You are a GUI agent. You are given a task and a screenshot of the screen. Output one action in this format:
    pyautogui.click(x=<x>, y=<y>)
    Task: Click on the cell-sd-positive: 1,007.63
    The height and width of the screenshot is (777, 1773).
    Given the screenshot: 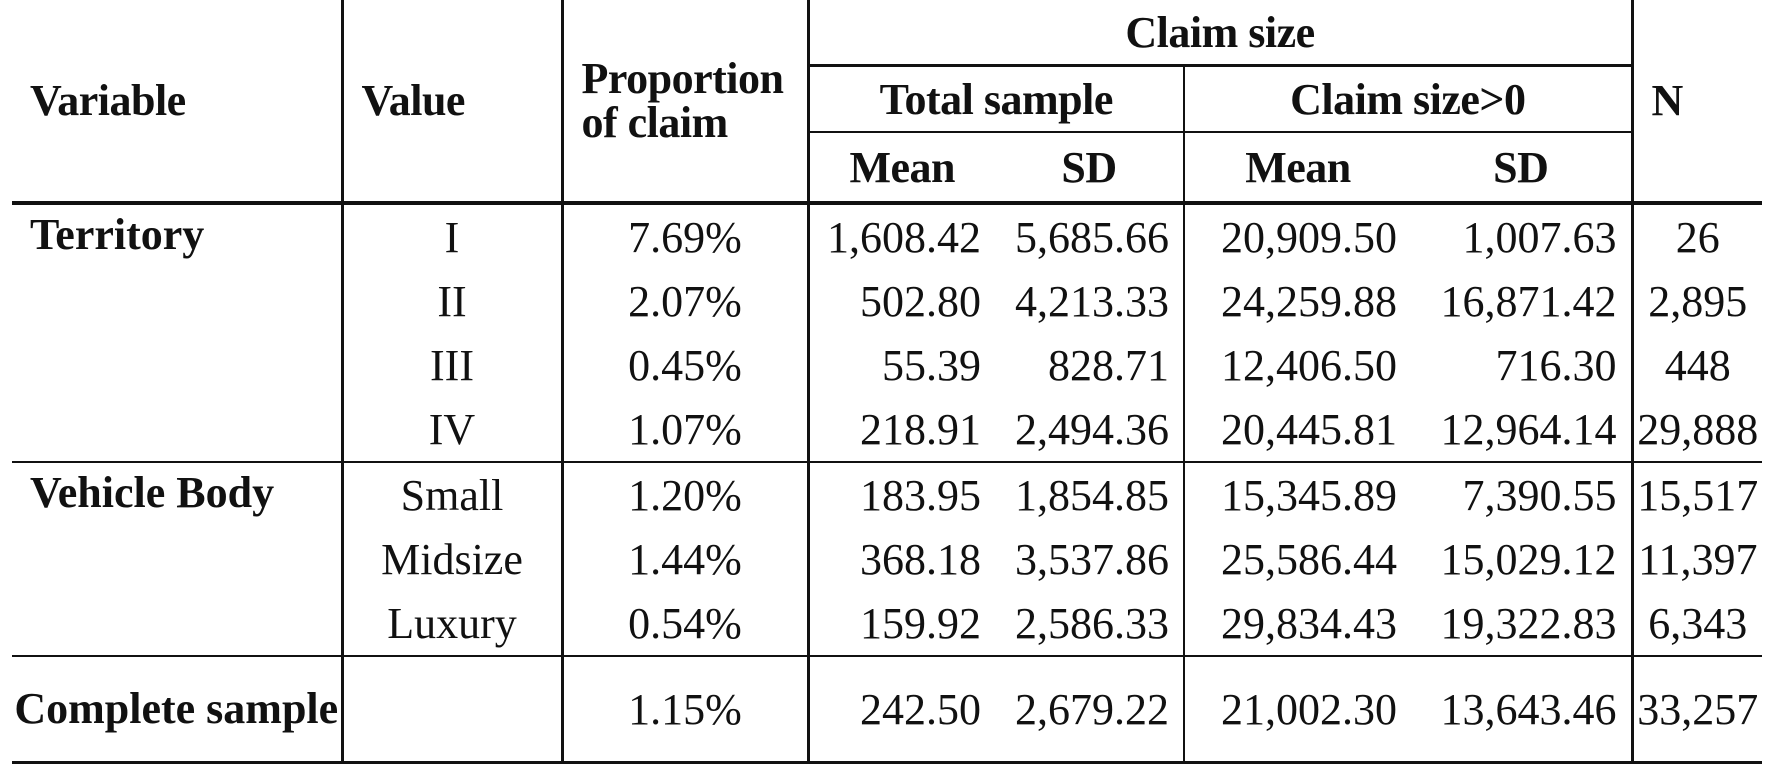 What is the action you would take?
    pyautogui.click(x=1539, y=237)
    